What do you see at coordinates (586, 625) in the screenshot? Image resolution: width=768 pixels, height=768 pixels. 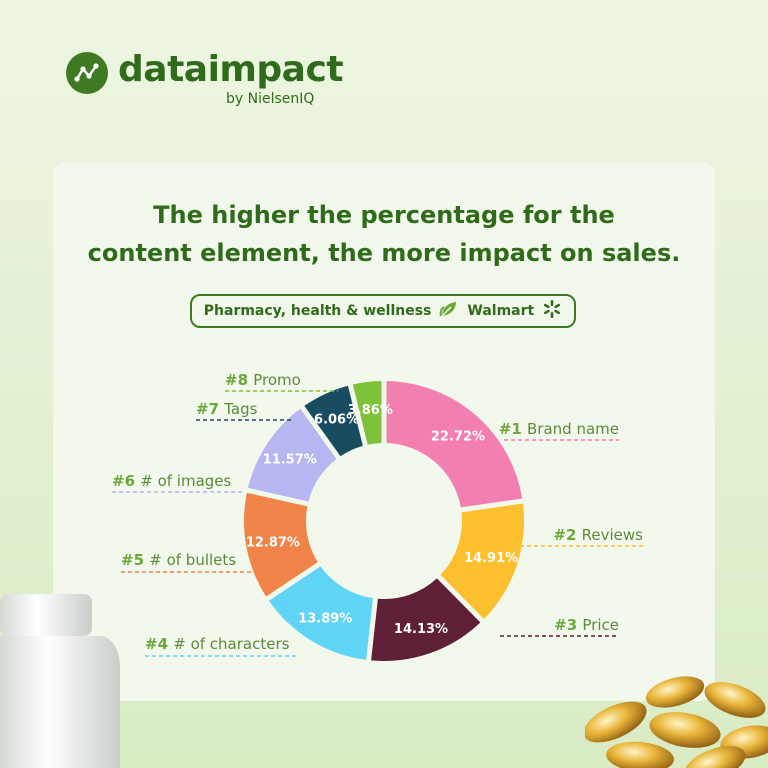 I see `slice-category-label: #3 Price` at bounding box center [586, 625].